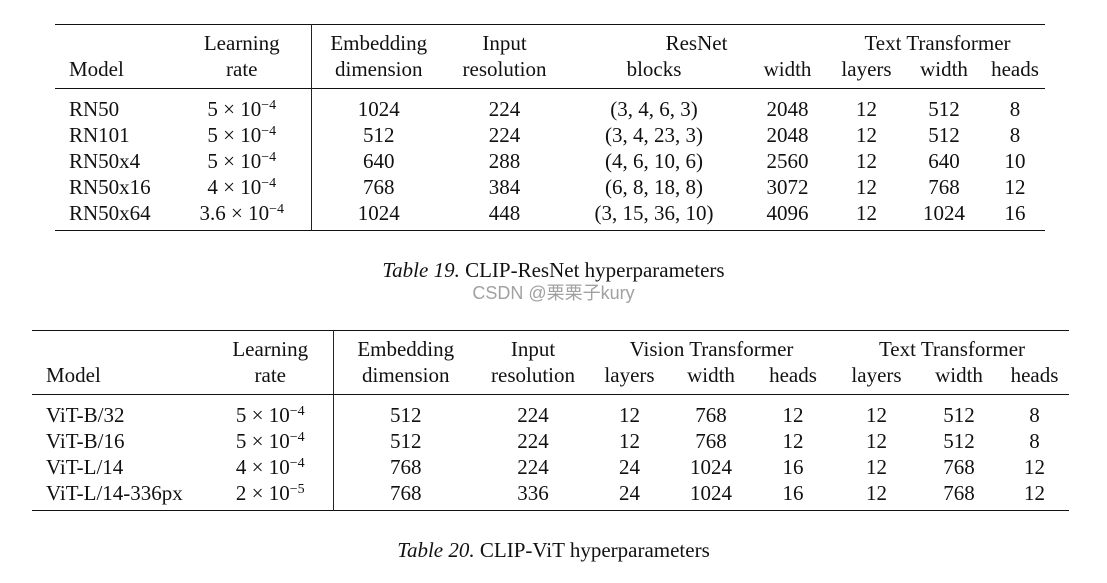  I want to click on model-name: RN50x4, so click(105, 161).